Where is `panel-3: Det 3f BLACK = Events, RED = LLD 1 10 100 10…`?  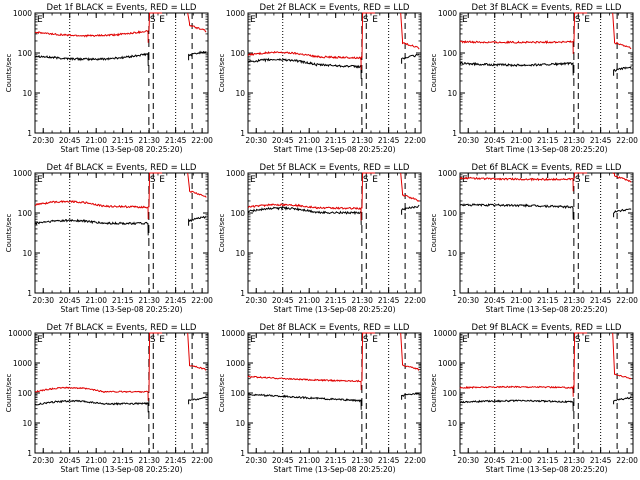
panel-3: Det 3f BLACK = Events, RED = LLD 1 10 100 10… is located at coordinates (534, 78).